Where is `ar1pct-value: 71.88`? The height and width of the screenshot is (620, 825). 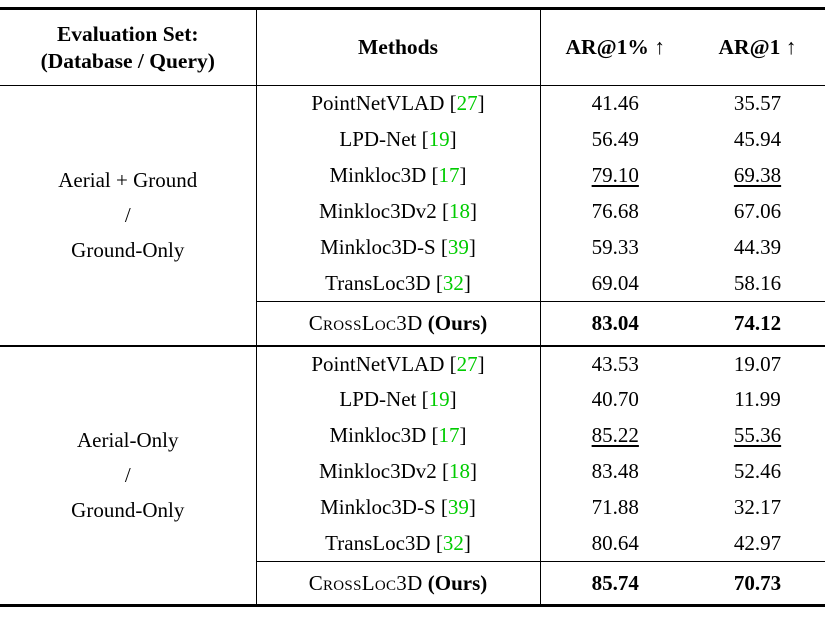
ar1pct-value: 71.88 is located at coordinates (615, 507).